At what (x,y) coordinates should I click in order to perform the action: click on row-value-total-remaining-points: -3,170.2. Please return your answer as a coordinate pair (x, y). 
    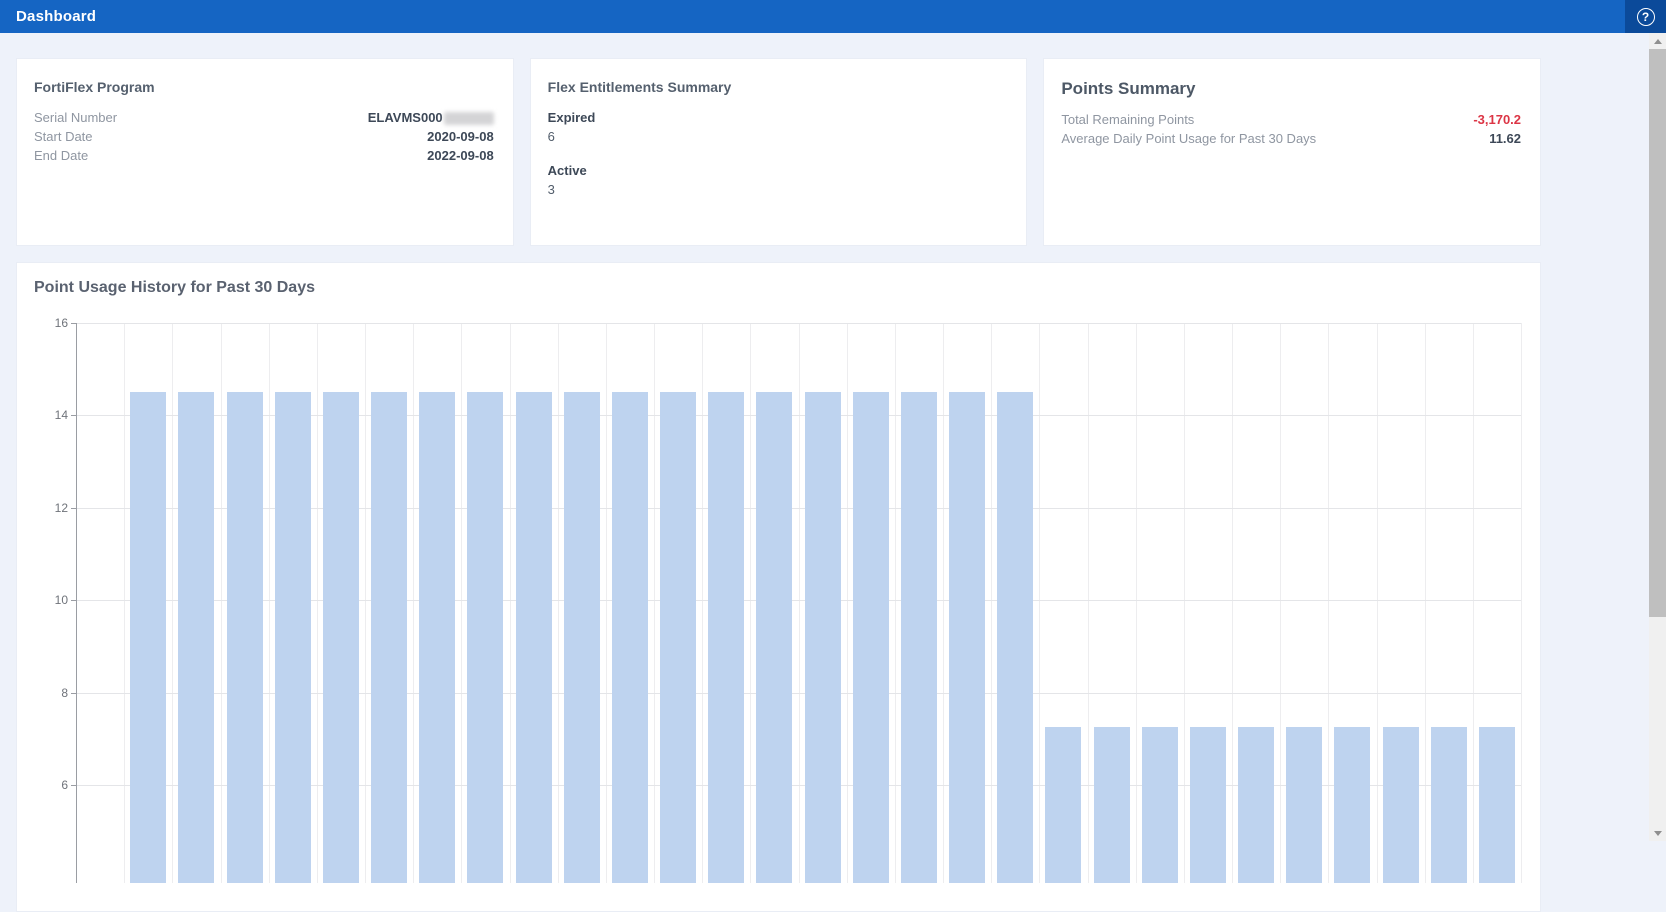
    Looking at the image, I should click on (1497, 119).